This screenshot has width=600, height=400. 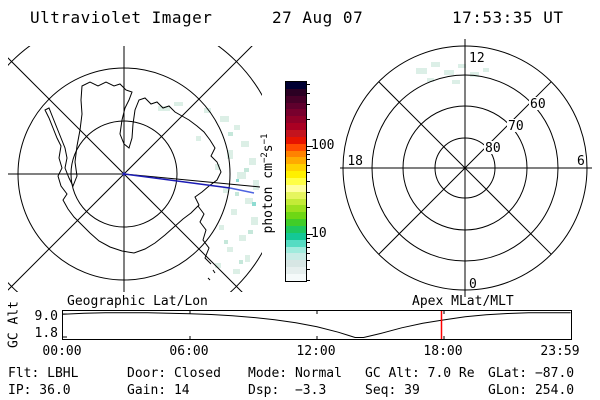 I want to click on status-glon: GLon: 254.0, so click(x=531, y=390).